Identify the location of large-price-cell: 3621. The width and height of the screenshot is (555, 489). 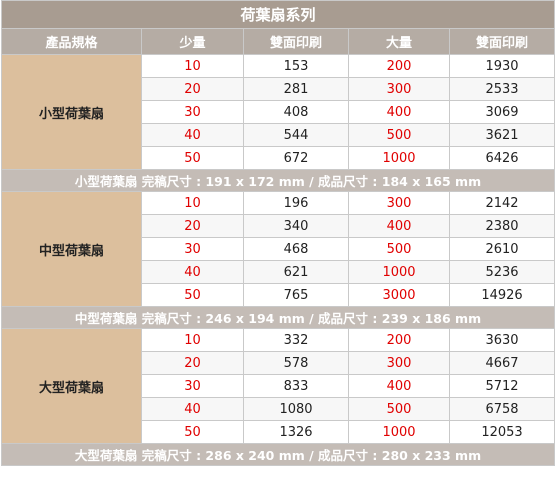
(502, 135).